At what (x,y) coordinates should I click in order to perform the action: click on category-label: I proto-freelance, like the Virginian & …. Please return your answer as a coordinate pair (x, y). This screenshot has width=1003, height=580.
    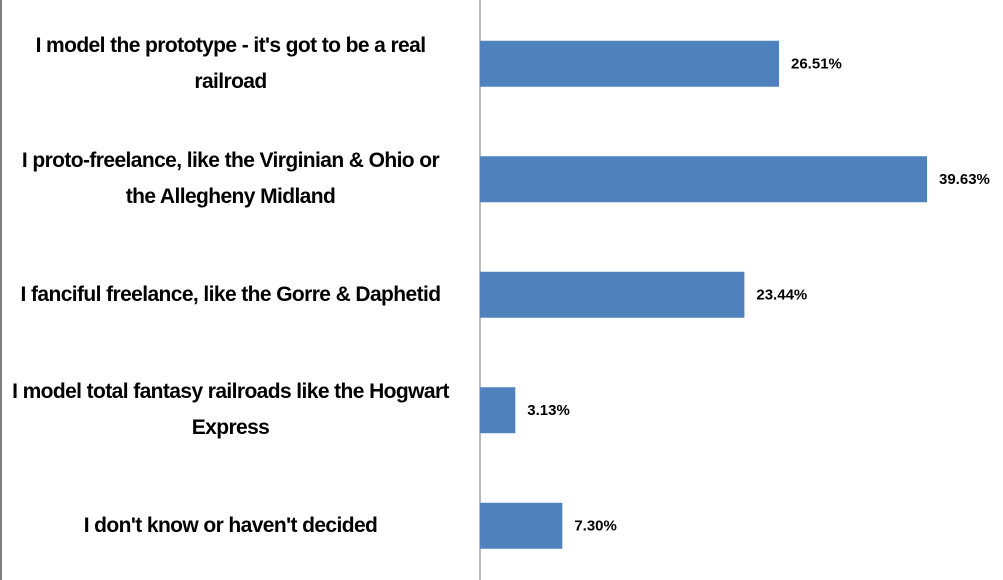
    Looking at the image, I should click on (230, 179).